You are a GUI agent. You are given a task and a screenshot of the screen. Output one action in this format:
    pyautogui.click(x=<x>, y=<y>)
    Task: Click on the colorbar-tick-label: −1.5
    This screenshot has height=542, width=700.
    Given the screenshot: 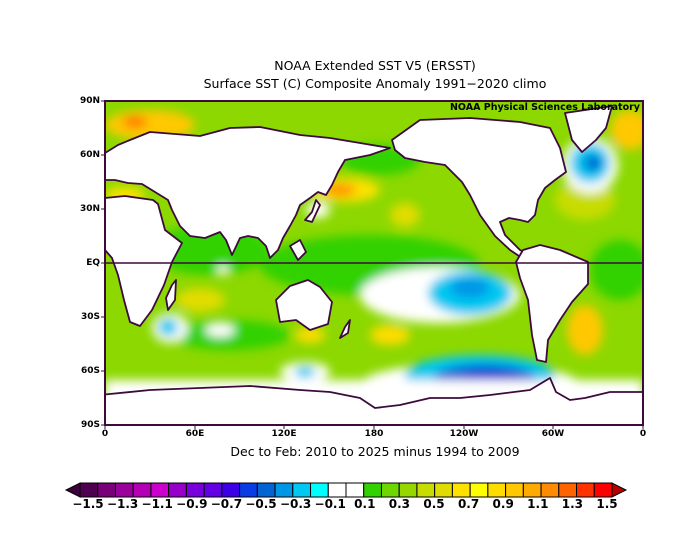 What is the action you would take?
    pyautogui.click(x=88, y=504)
    